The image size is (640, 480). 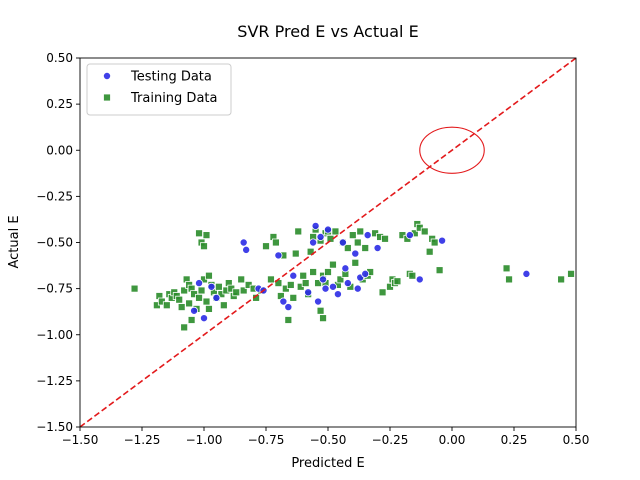 What do you see at coordinates (452, 150) in the screenshot?
I see `highlight-ellipse` at bounding box center [452, 150].